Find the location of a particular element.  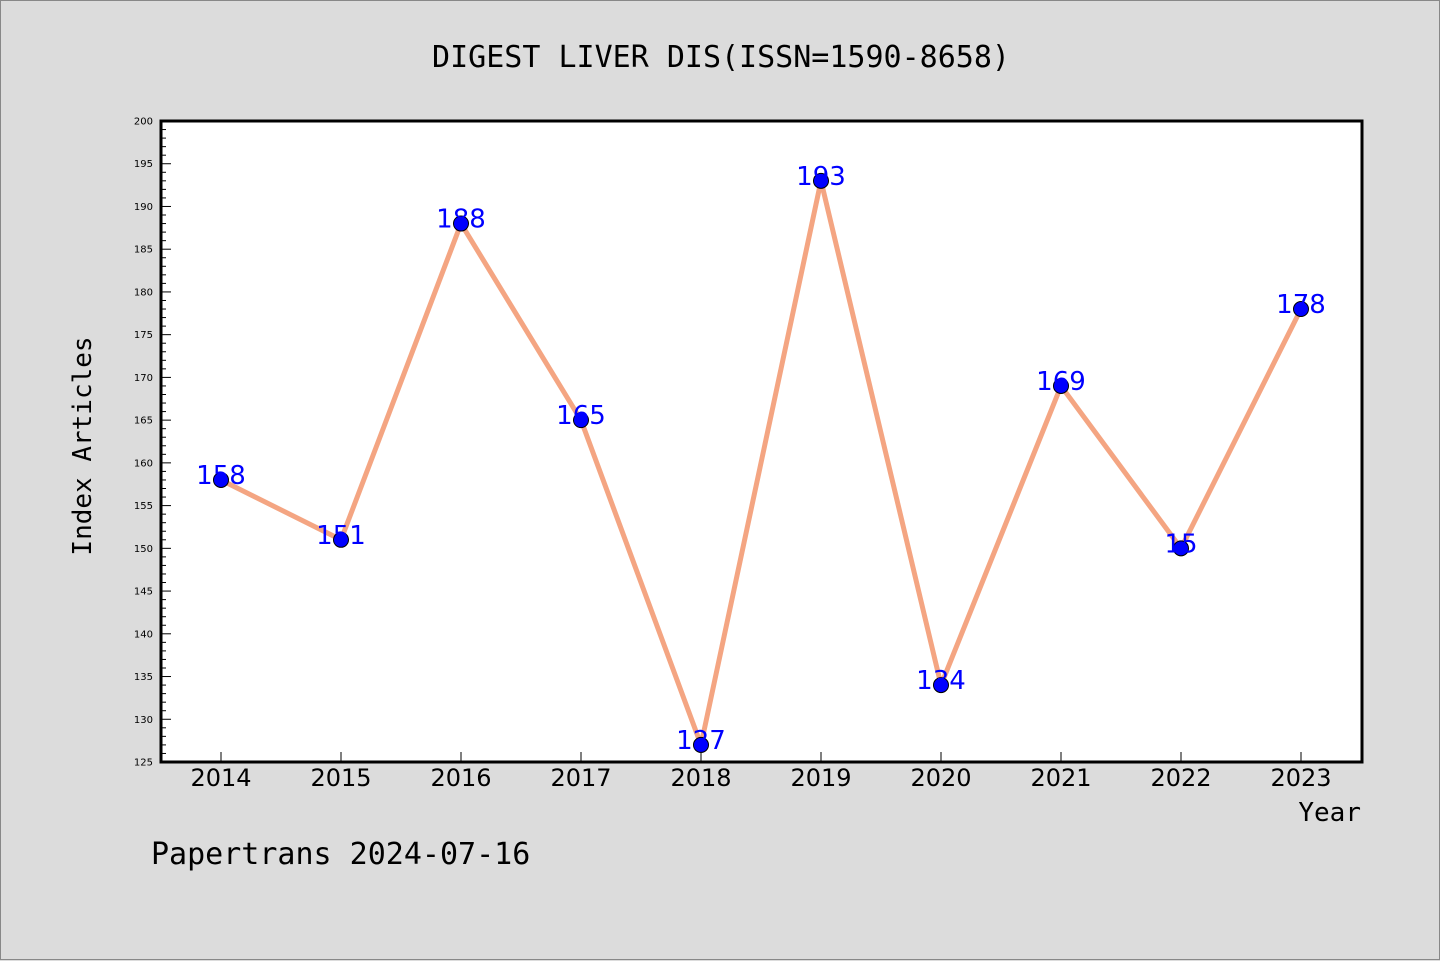

data-label: 165 is located at coordinates (581, 416).